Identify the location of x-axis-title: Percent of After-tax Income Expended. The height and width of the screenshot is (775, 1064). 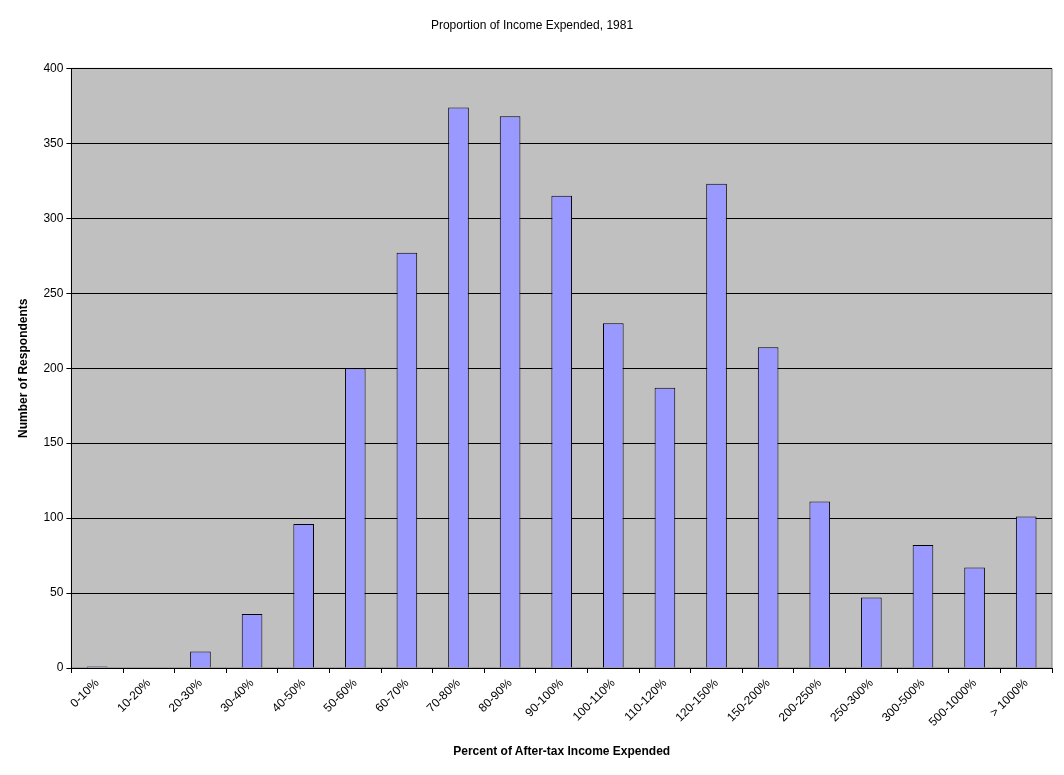
(562, 751).